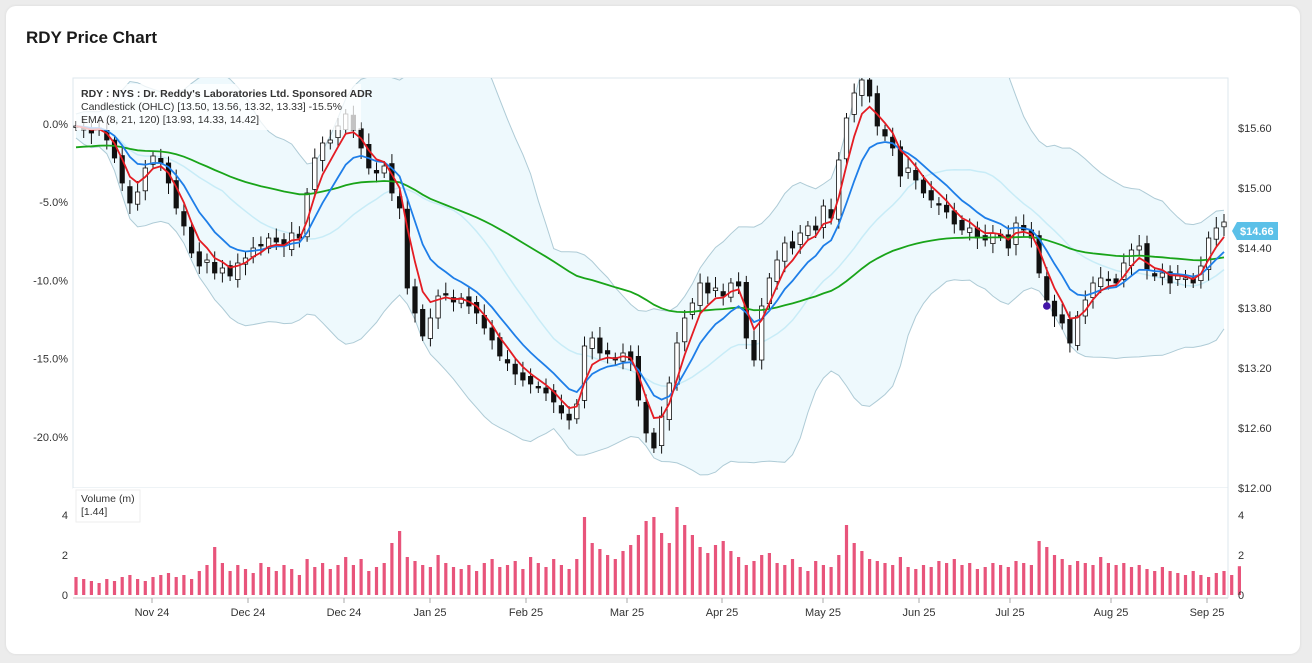 The height and width of the screenshot is (663, 1312). I want to click on last-price-label: $14.66, so click(1257, 232).